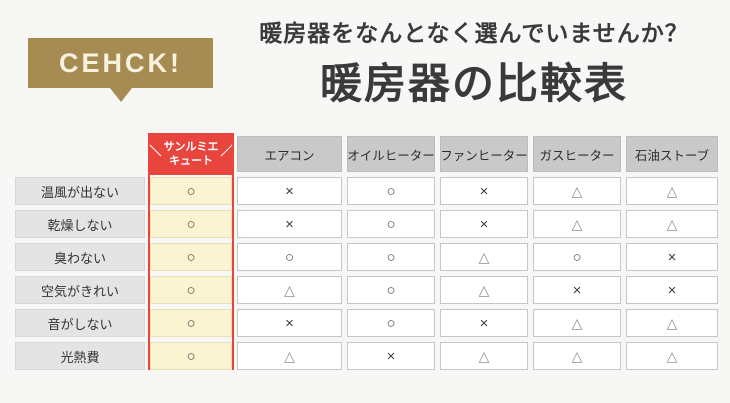 The height and width of the screenshot is (403, 730). I want to click on table-cell-r2-c1: ○, so click(289, 257).